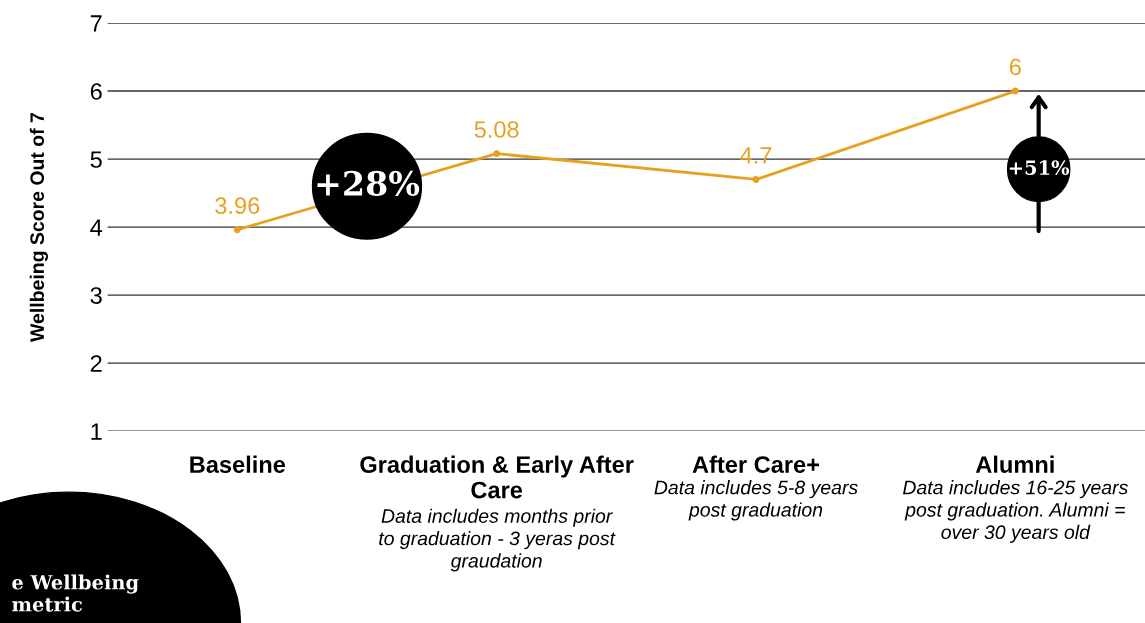 The width and height of the screenshot is (1145, 623). Describe the element at coordinates (96, 363) in the screenshot. I see `y-tick-label: 2` at that location.